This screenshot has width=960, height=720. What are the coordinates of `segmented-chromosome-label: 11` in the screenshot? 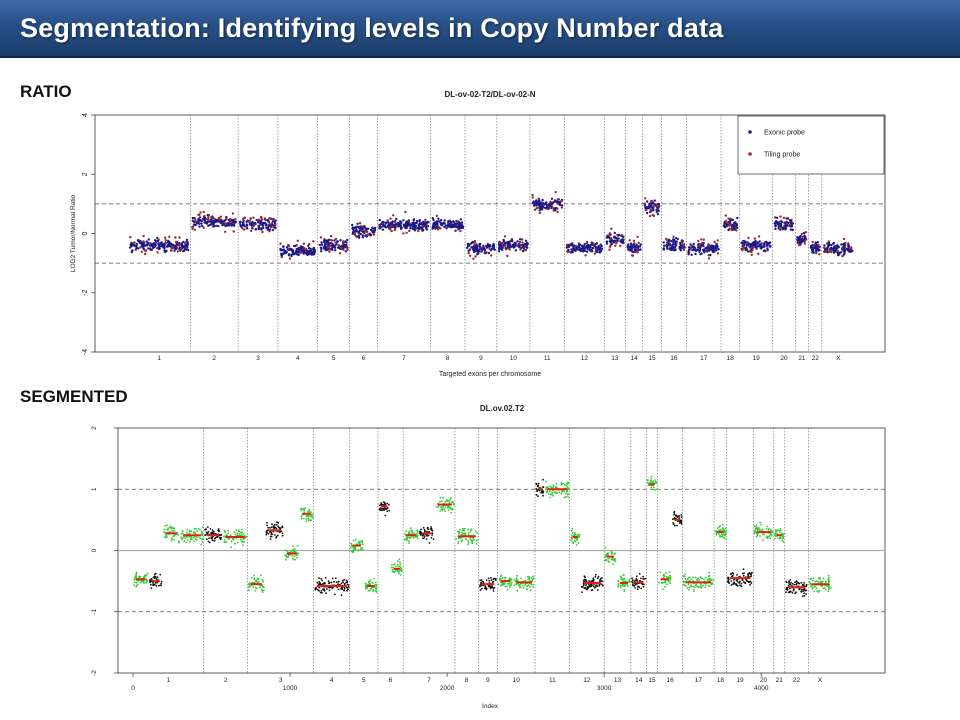 It's located at (552, 680).